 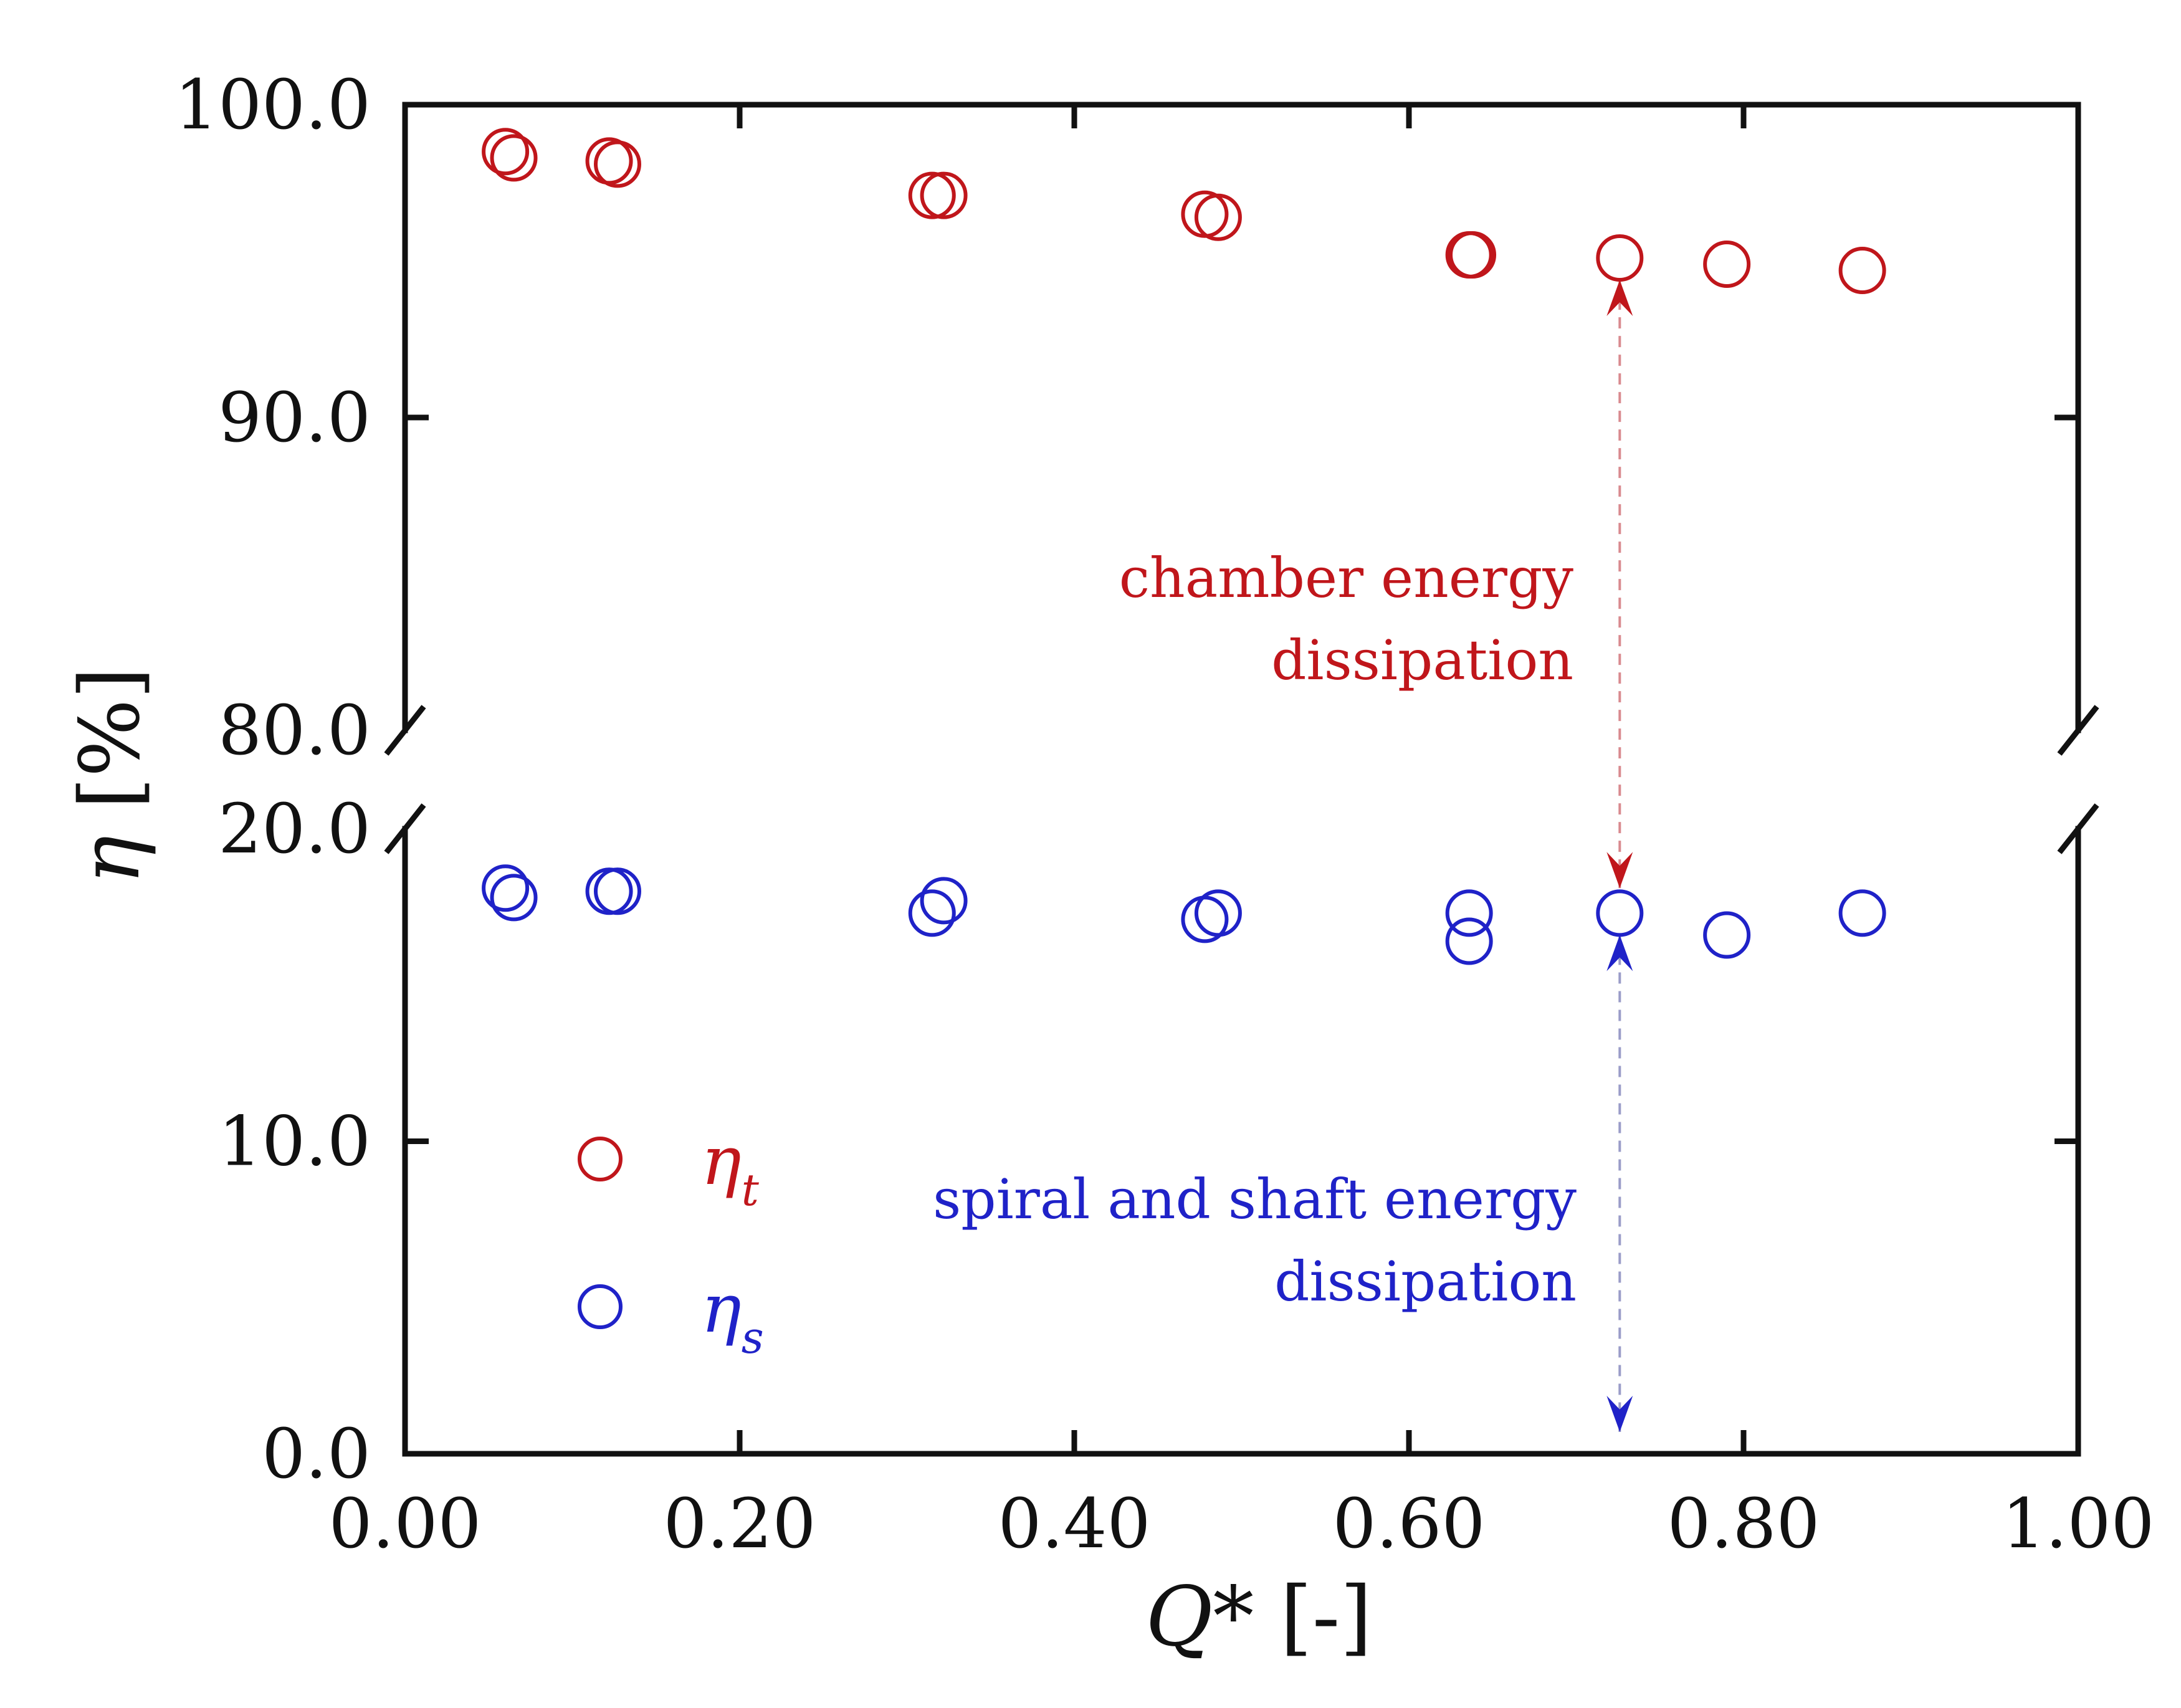 What do you see at coordinates (1409, 1523) in the screenshot?
I see `x-tick-label: 0.60` at bounding box center [1409, 1523].